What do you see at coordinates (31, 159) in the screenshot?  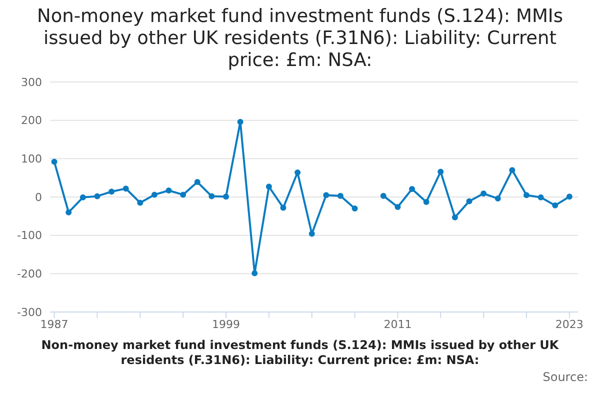 I see `y-tick-label: 100` at bounding box center [31, 159].